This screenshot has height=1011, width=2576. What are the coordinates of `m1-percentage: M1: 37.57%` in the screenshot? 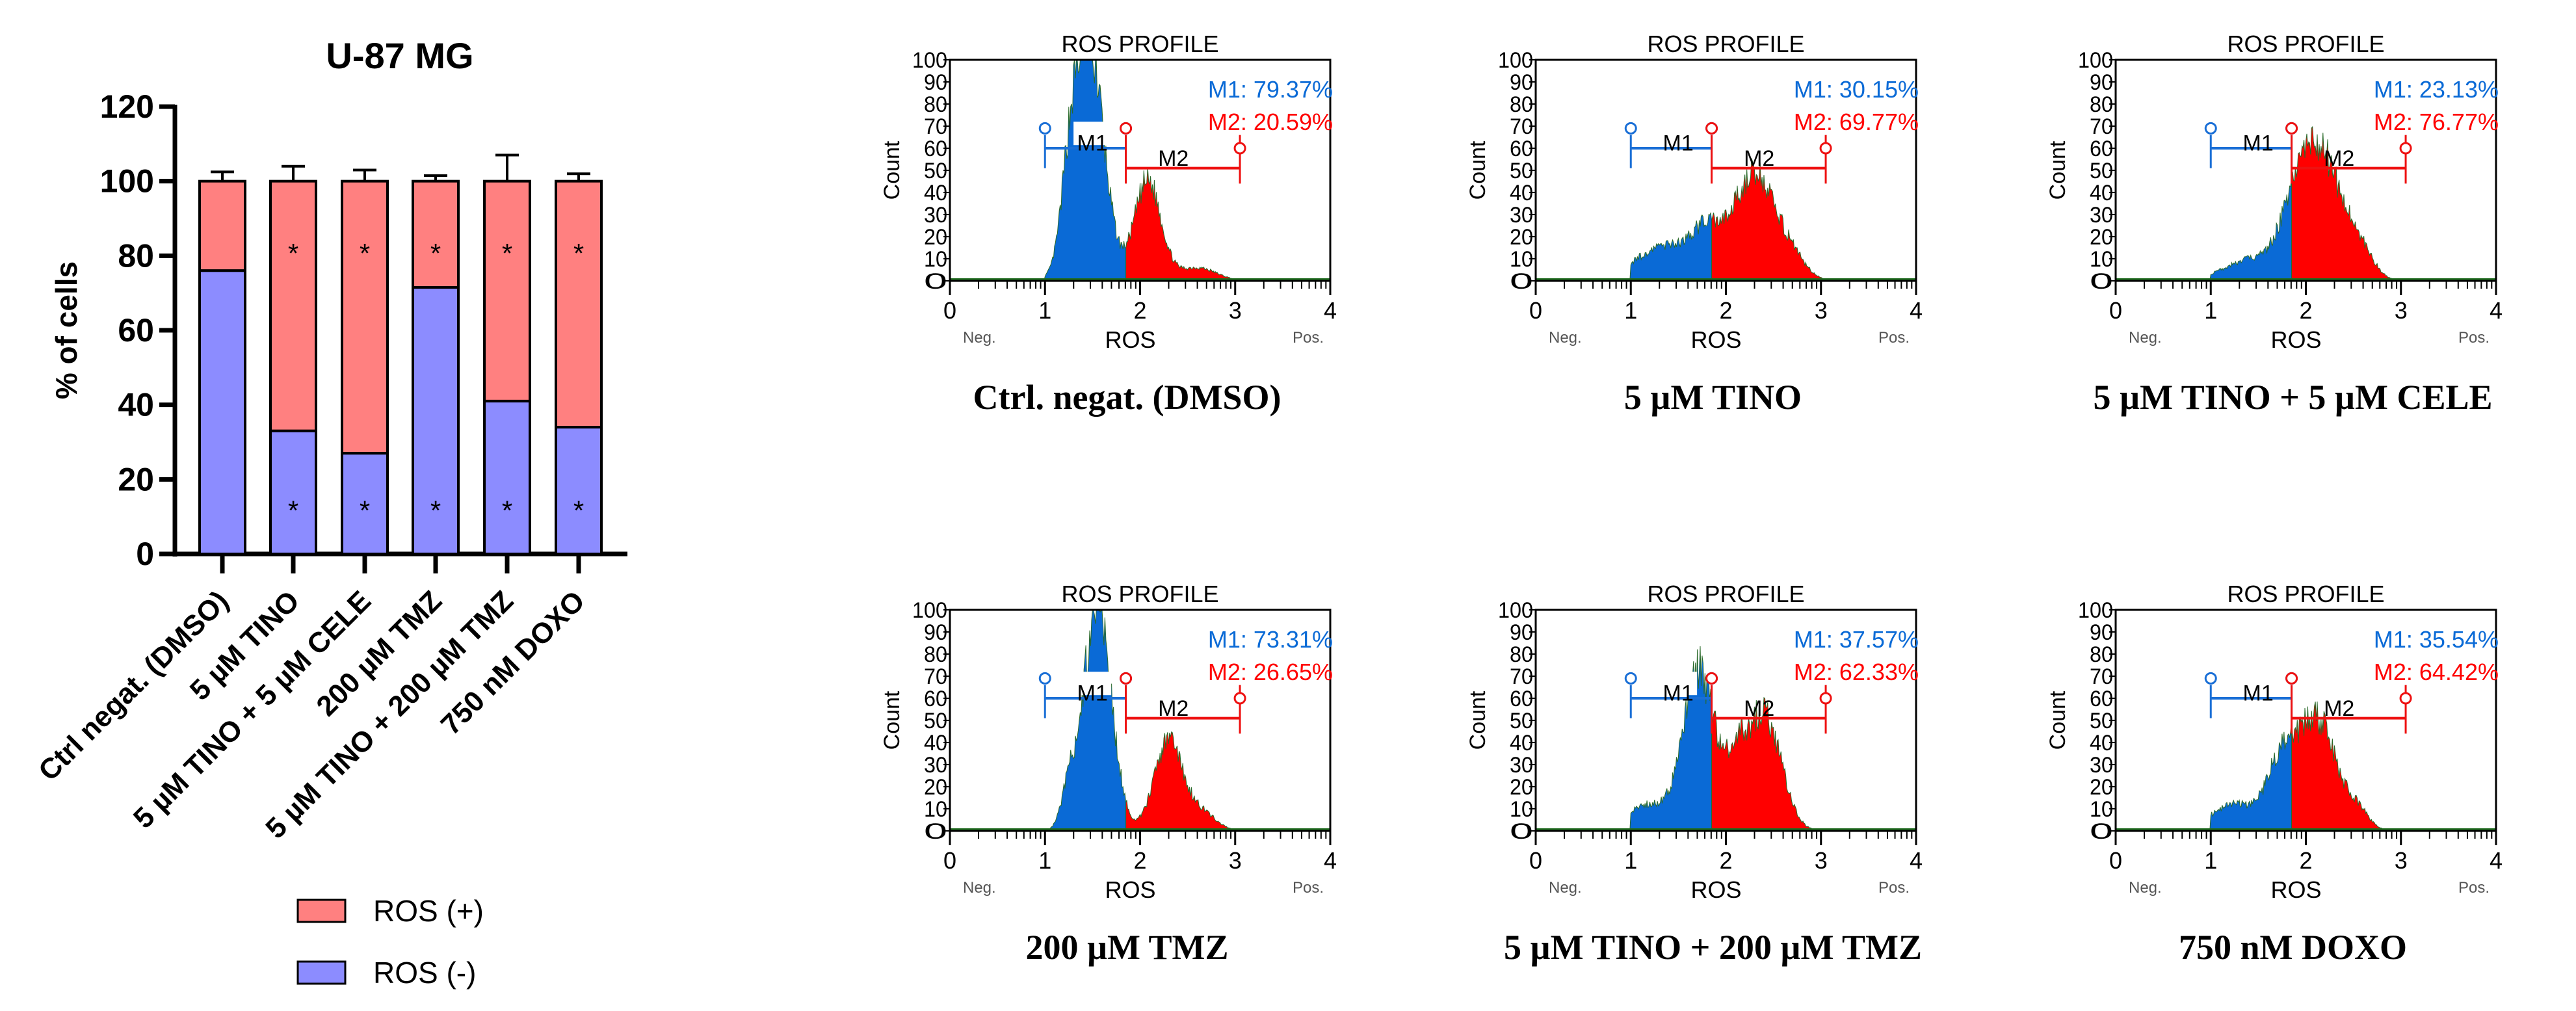 It's located at (1856, 639).